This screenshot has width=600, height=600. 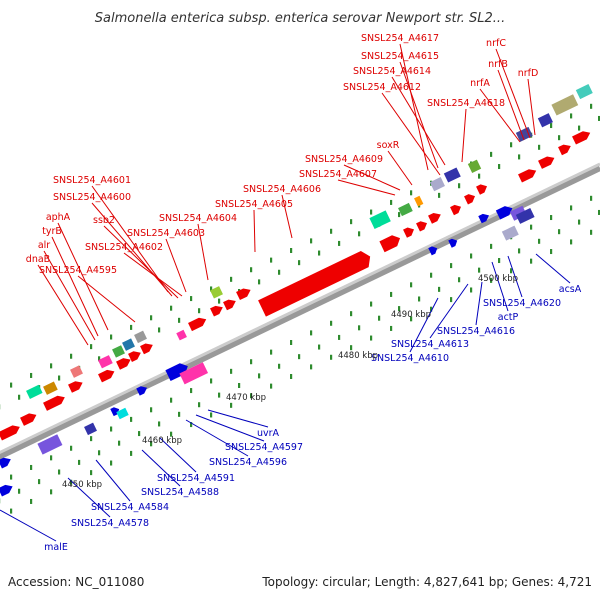 I want to click on accession-text: Accession: NC_011080, so click(x=76, y=582).